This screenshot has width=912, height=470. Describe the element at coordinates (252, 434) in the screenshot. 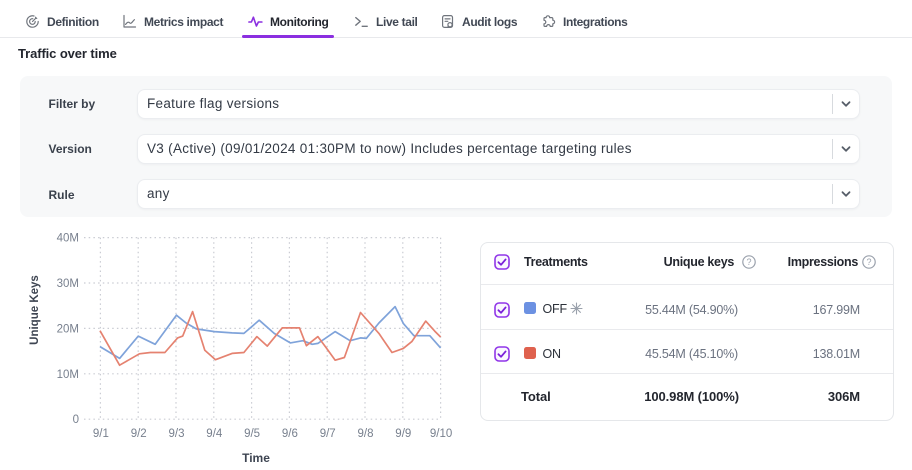

I see `svg-text: 9/5` at that location.